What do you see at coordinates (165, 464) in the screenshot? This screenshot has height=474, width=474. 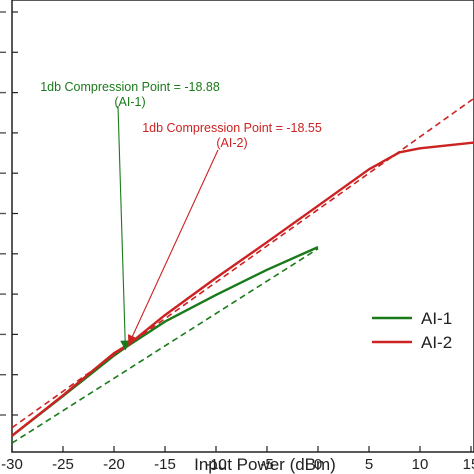 I see `x-tick-label: -15` at bounding box center [165, 464].